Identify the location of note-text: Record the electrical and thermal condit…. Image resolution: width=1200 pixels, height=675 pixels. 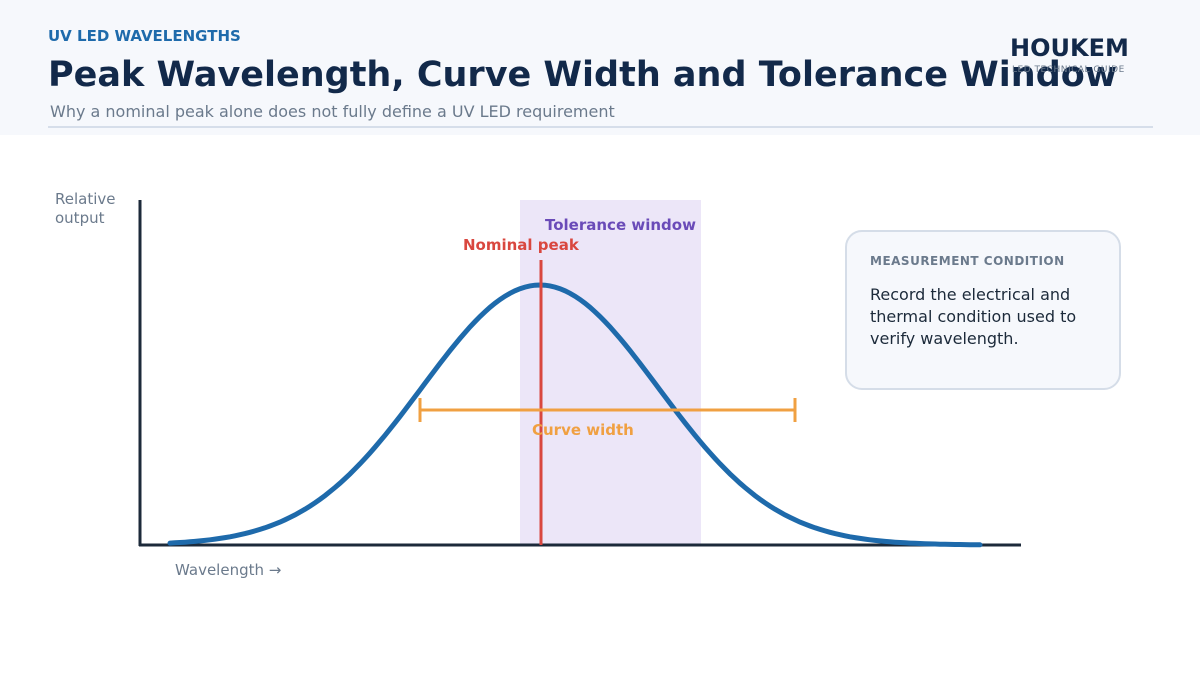
(973, 316).